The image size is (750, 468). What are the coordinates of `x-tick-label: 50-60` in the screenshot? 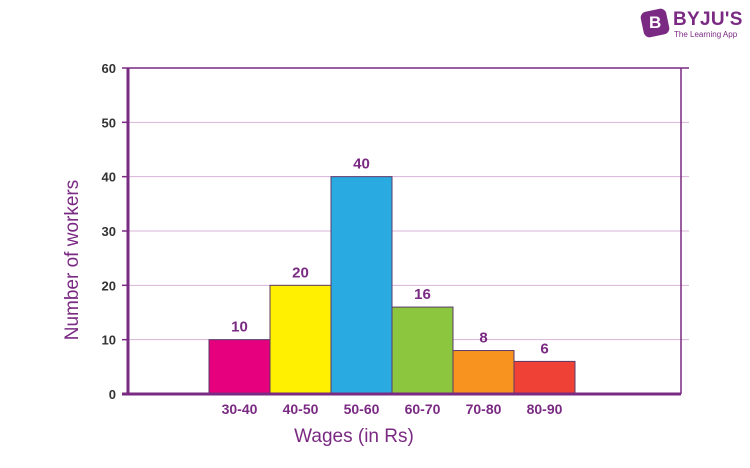 It's located at (362, 409).